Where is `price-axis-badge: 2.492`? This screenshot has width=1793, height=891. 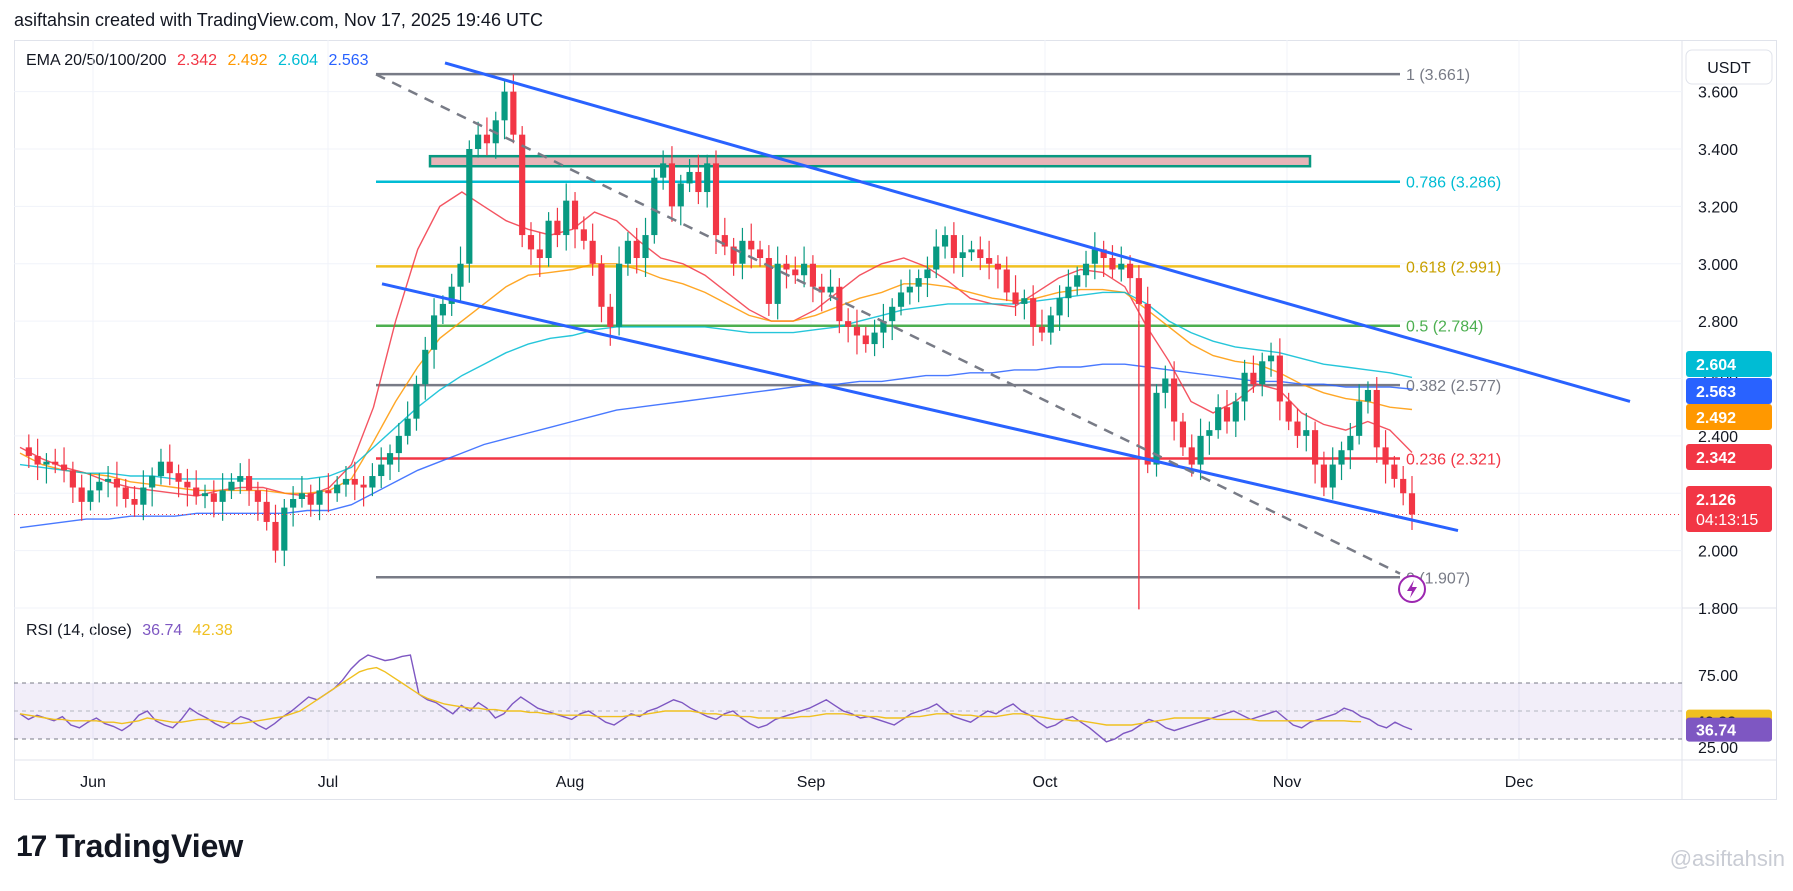 price-axis-badge: 2.492 is located at coordinates (1729, 417).